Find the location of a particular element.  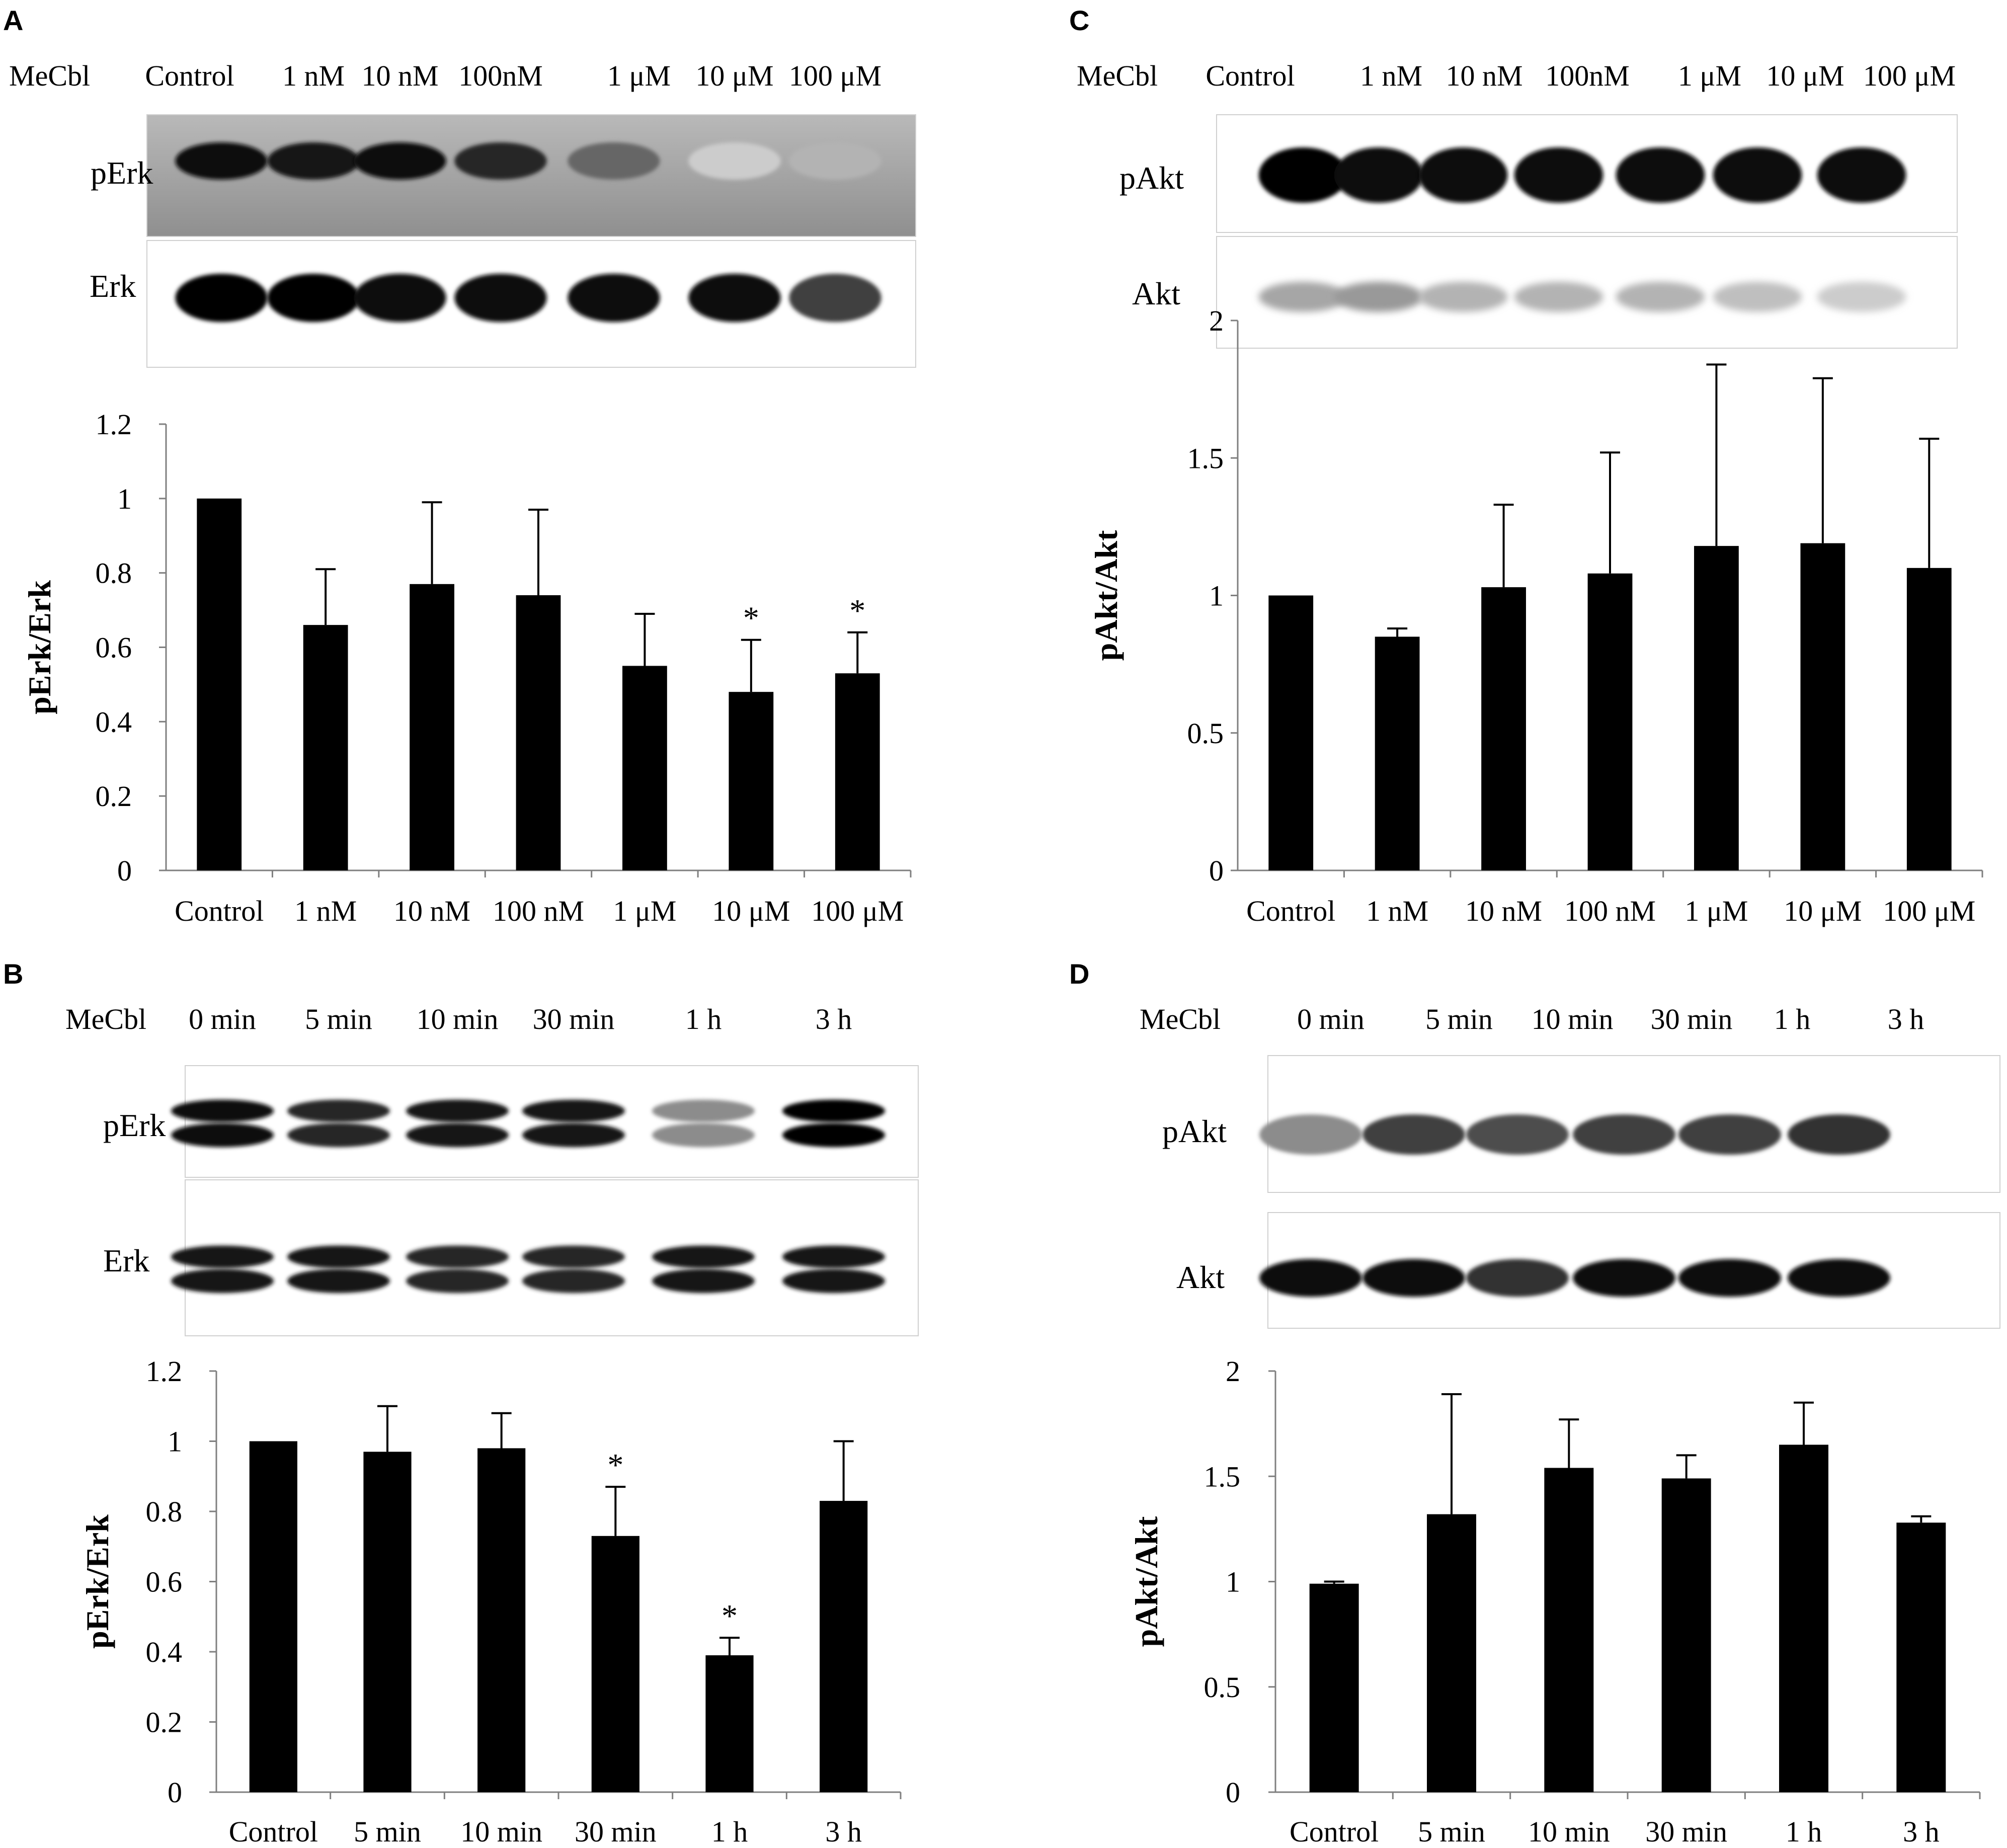

y-tick-label: 0.8 is located at coordinates (164, 1511).